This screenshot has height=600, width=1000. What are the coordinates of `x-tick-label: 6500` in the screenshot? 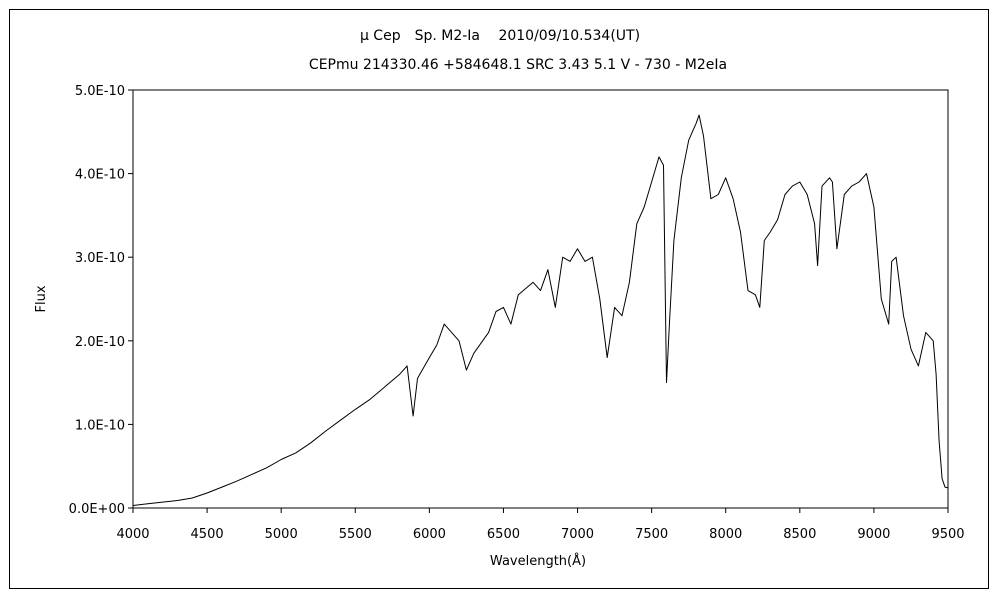 It's located at (503, 534).